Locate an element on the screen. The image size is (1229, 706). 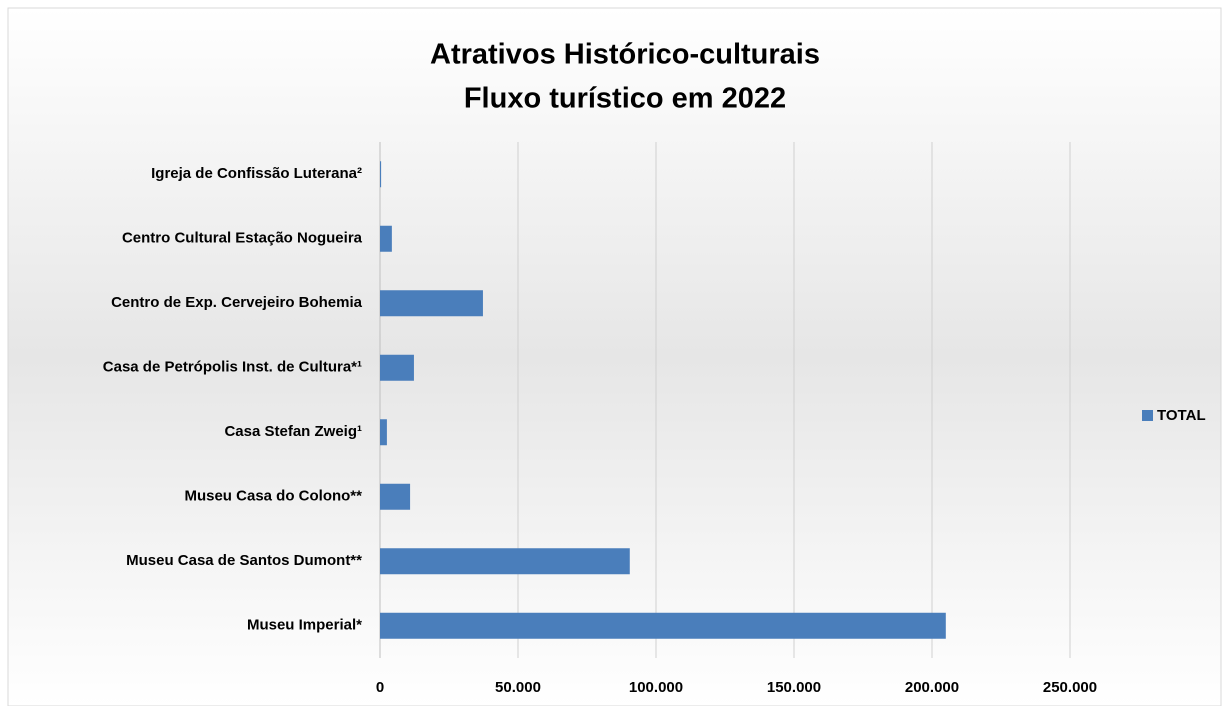
x-tick-label: 100.000 is located at coordinates (656, 687).